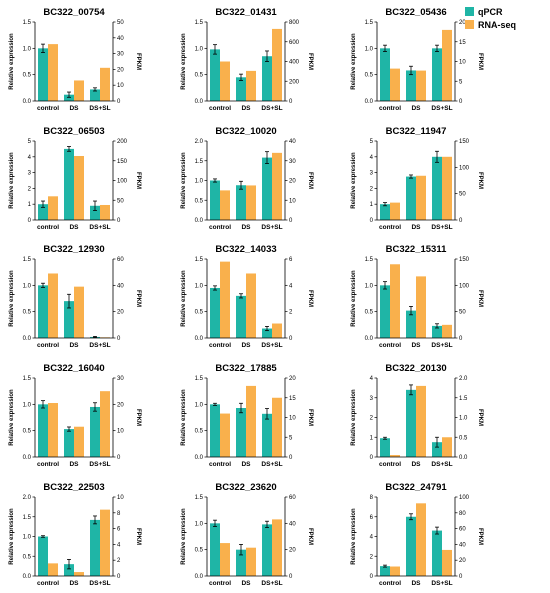  I want to click on chart-title: BC322_06503, so click(73, 131).